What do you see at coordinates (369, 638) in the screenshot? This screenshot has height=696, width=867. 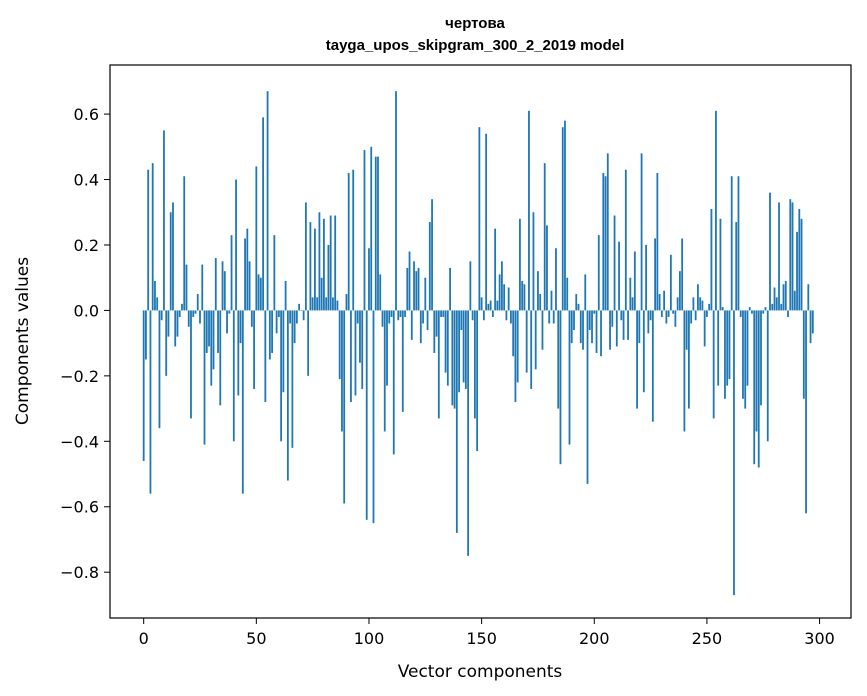 I see `x-tick-label: 100` at bounding box center [369, 638].